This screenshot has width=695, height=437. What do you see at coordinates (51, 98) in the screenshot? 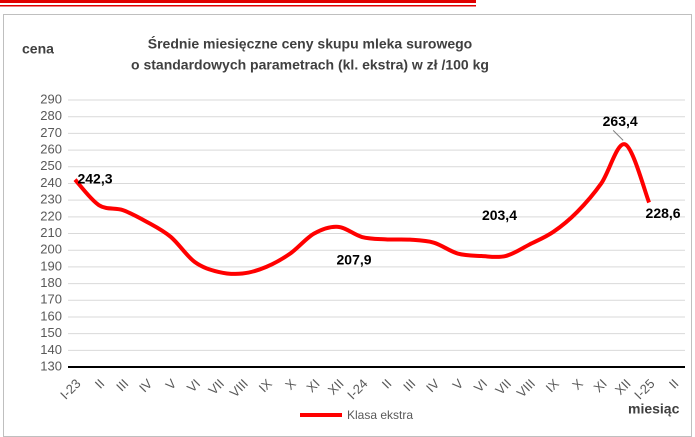
I see `y-tick-label: 290` at bounding box center [51, 98].